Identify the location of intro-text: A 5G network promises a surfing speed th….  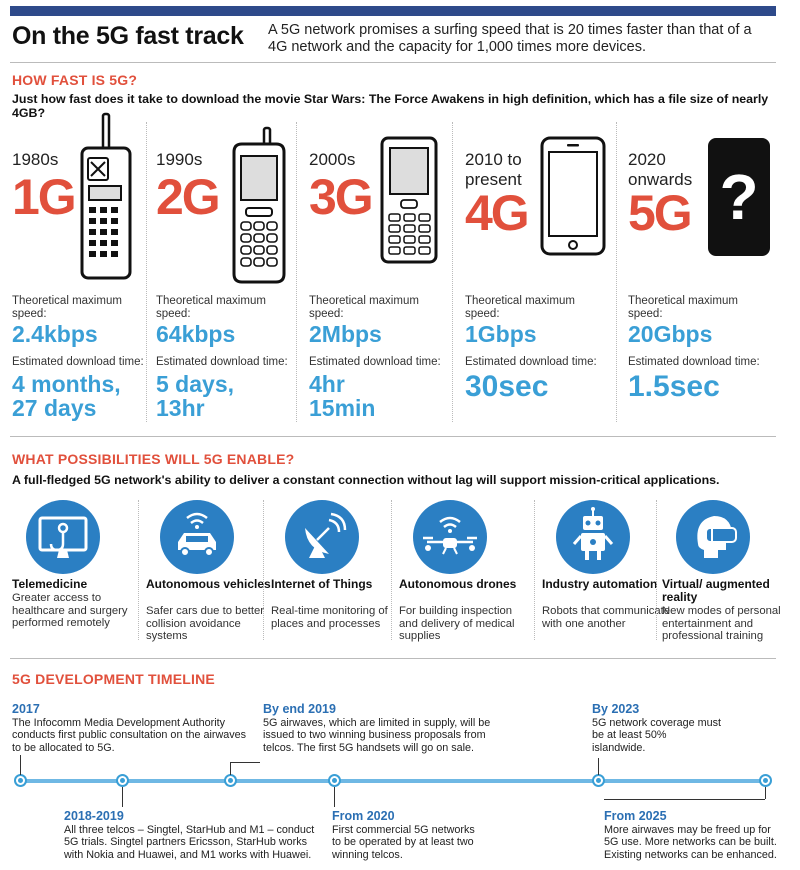
(510, 38).